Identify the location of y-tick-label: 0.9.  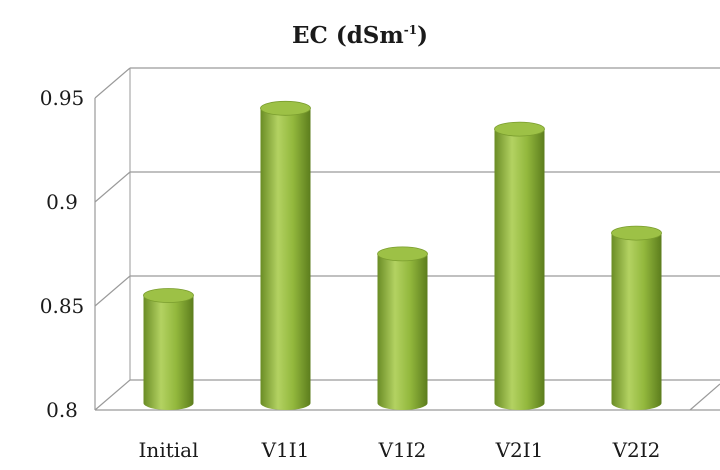
(62, 202).